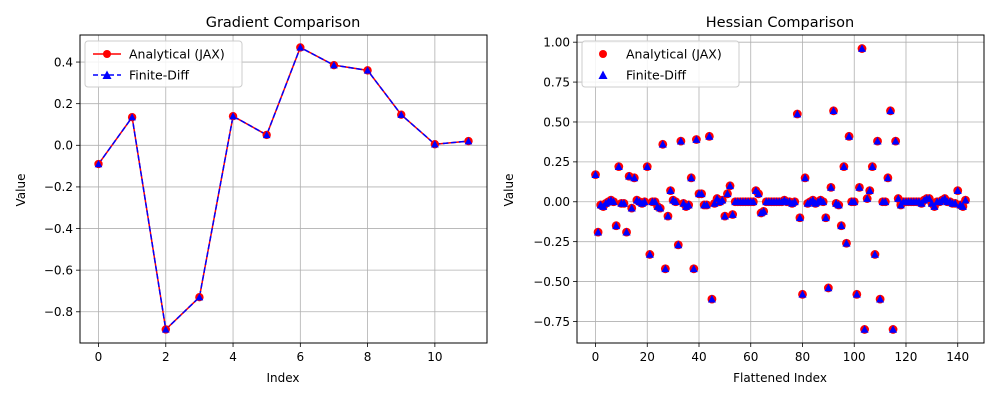  Describe the element at coordinates (300, 357) in the screenshot. I see `x-tick-label: 6` at that location.